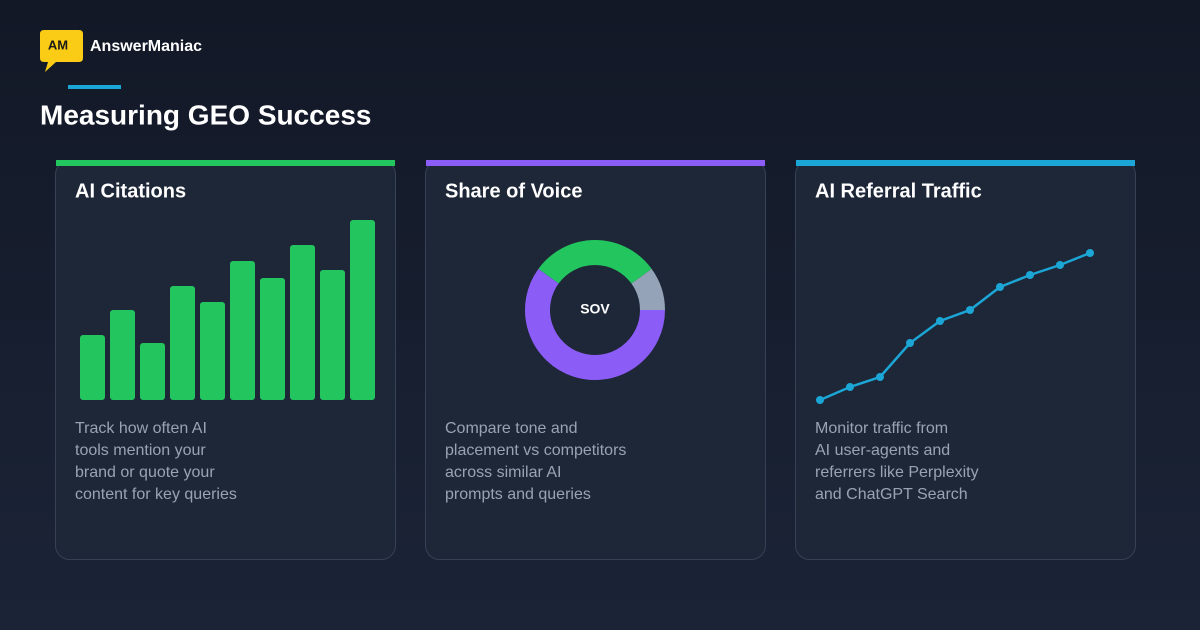  Describe the element at coordinates (140, 450) in the screenshot. I see `card-description: tools mention your` at that location.